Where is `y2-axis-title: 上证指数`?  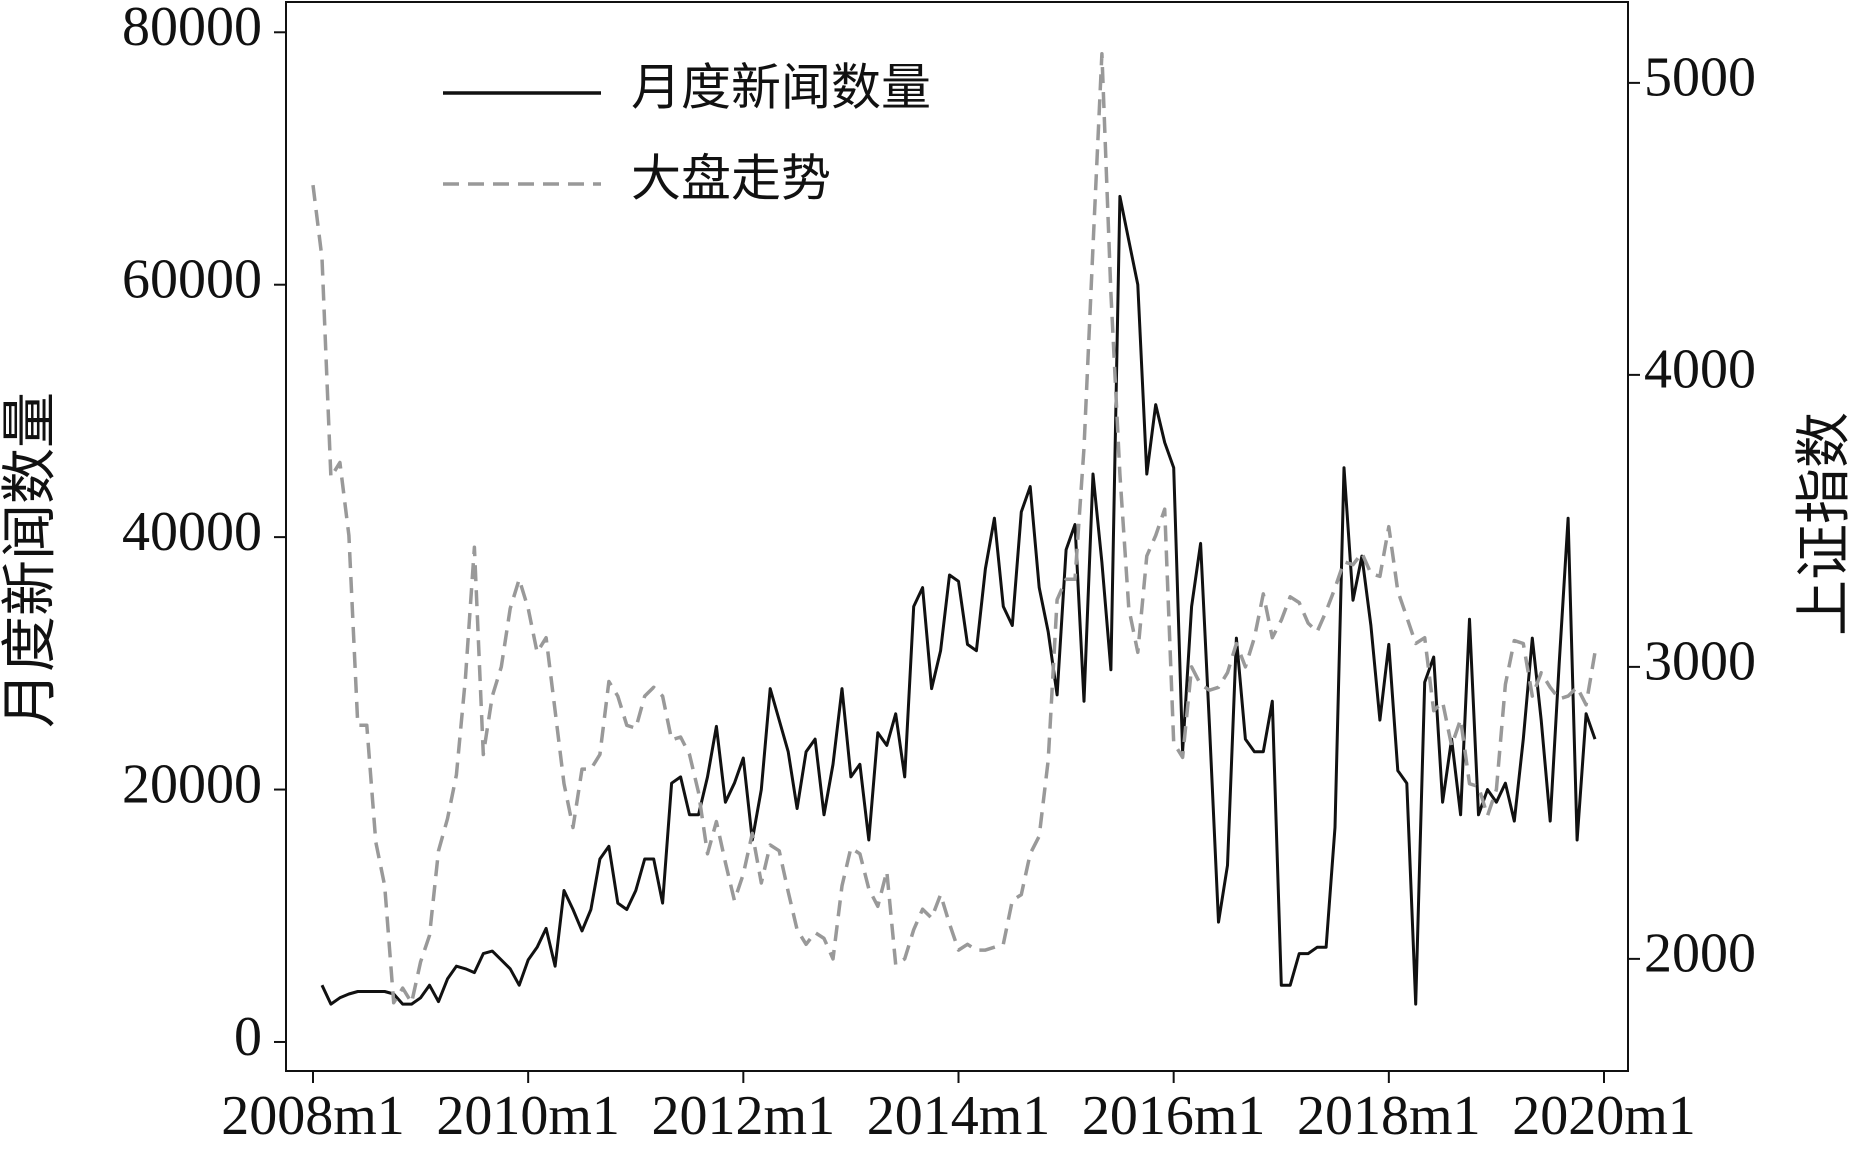
y2-axis-title: 上证指数 is located at coordinates (1825, 524).